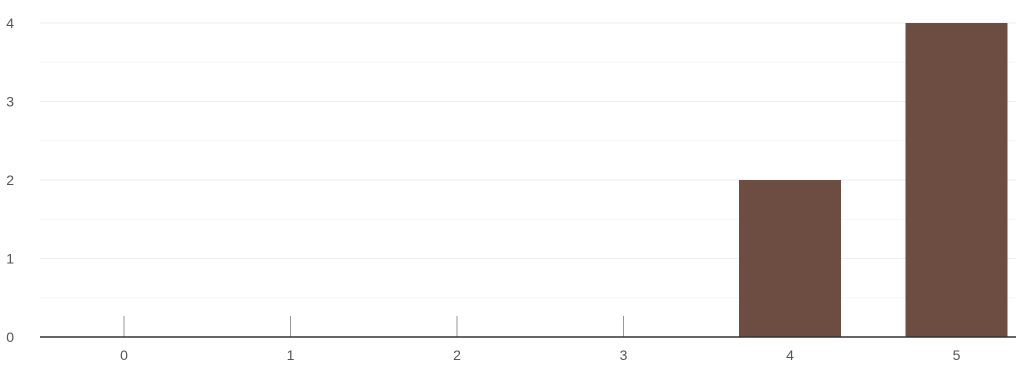 The height and width of the screenshot is (372, 1016). I want to click on x-tick-label: 1, so click(291, 355).